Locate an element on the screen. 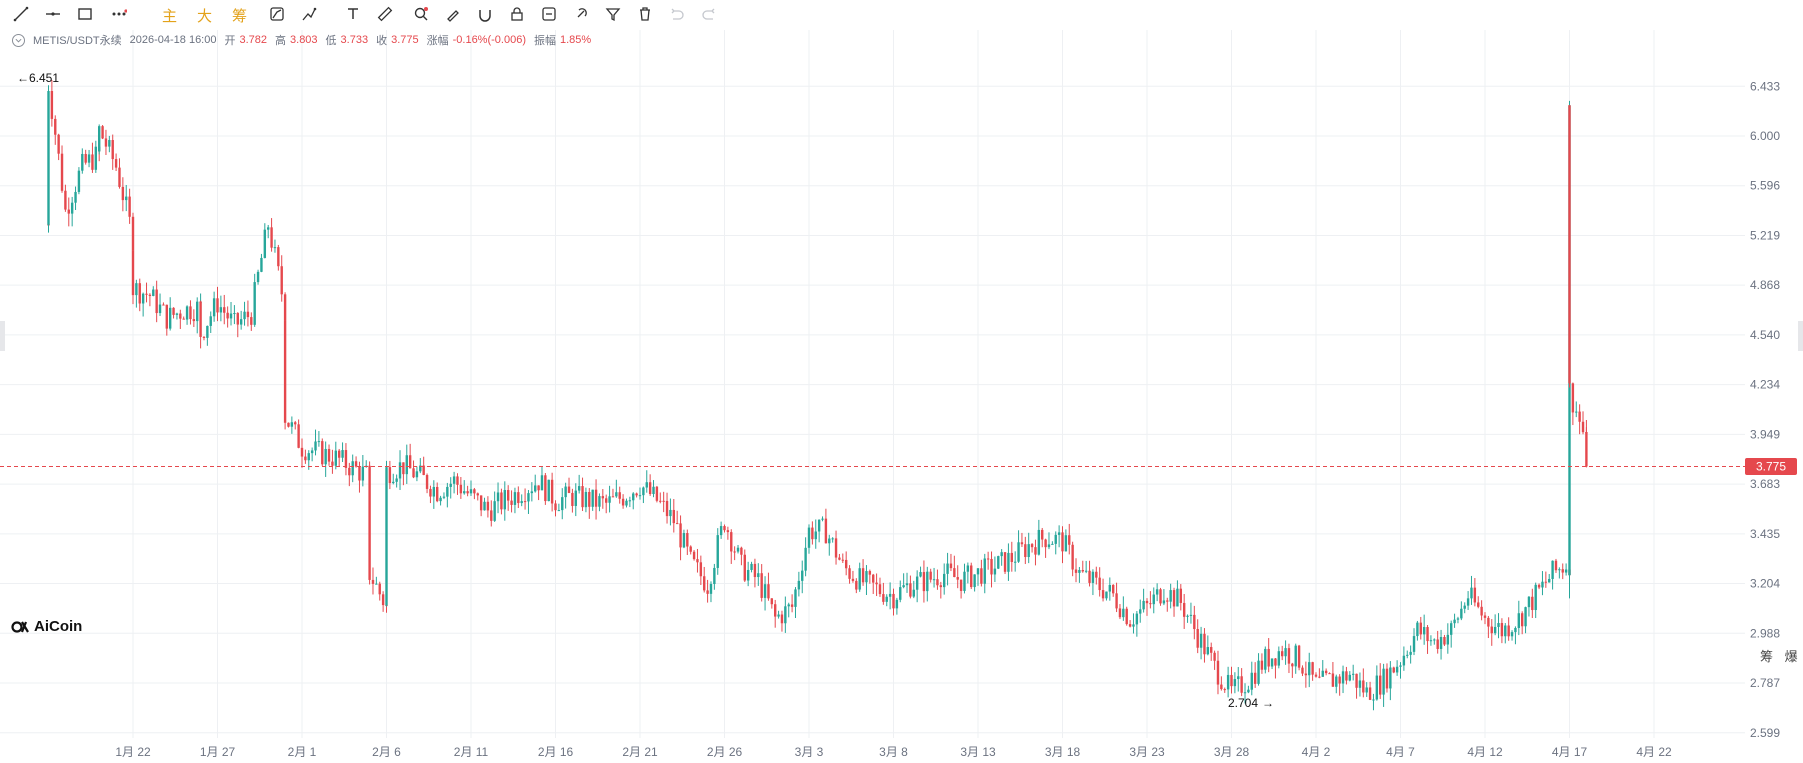  trend-line-icon is located at coordinates (21, 14).